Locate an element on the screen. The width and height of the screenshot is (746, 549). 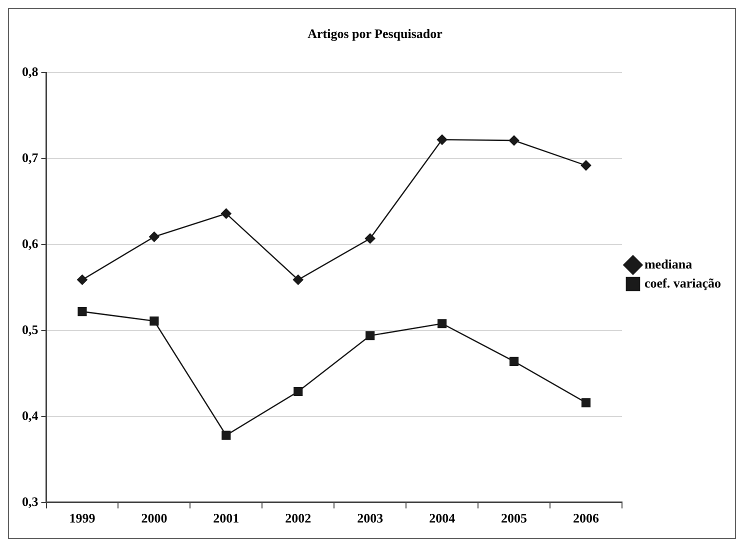
chart-title: Artigos por Pesquisador is located at coordinates (375, 34).